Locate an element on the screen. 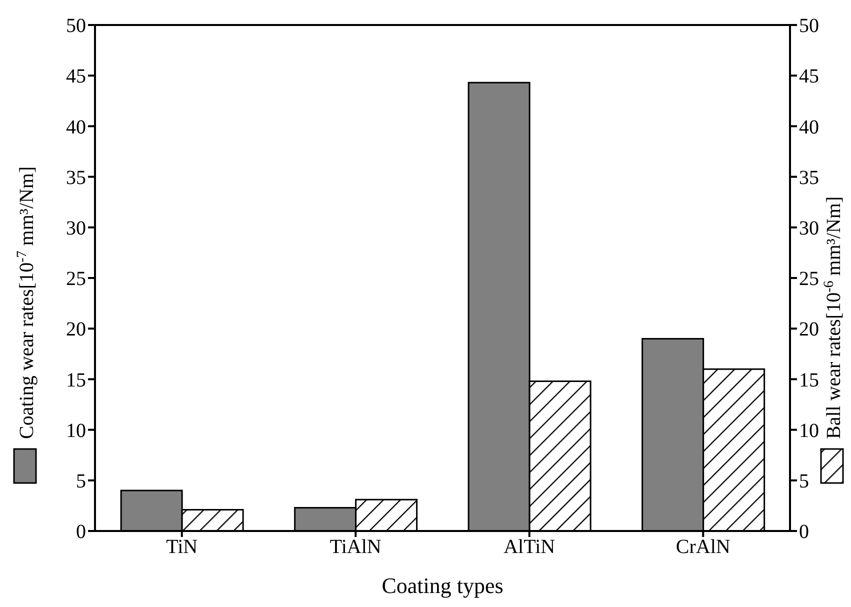 The width and height of the screenshot is (851, 607). y2-tick-label: 5 is located at coordinates (804, 481).